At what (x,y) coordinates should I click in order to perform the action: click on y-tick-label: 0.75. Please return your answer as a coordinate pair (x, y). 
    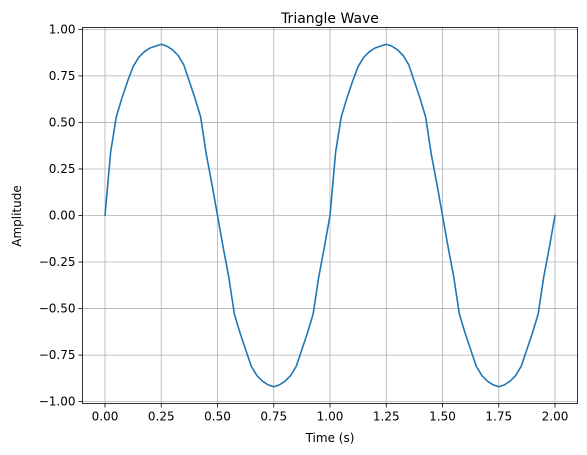
    Looking at the image, I should click on (62, 76).